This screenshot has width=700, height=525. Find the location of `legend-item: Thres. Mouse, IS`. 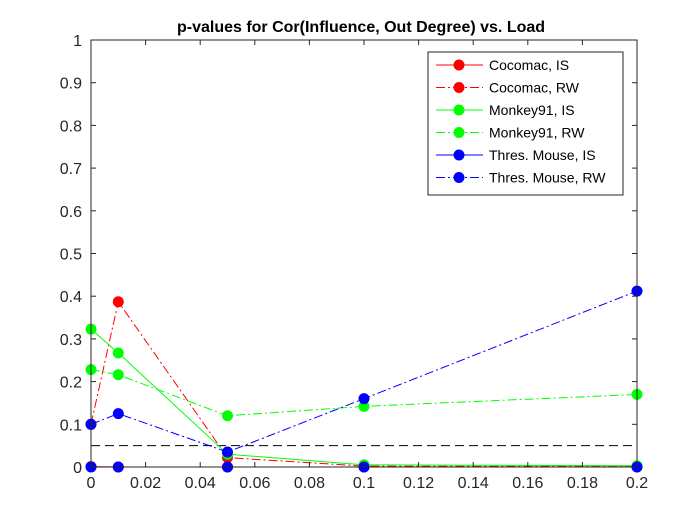

legend-item: Thres. Mouse, IS is located at coordinates (516, 155).